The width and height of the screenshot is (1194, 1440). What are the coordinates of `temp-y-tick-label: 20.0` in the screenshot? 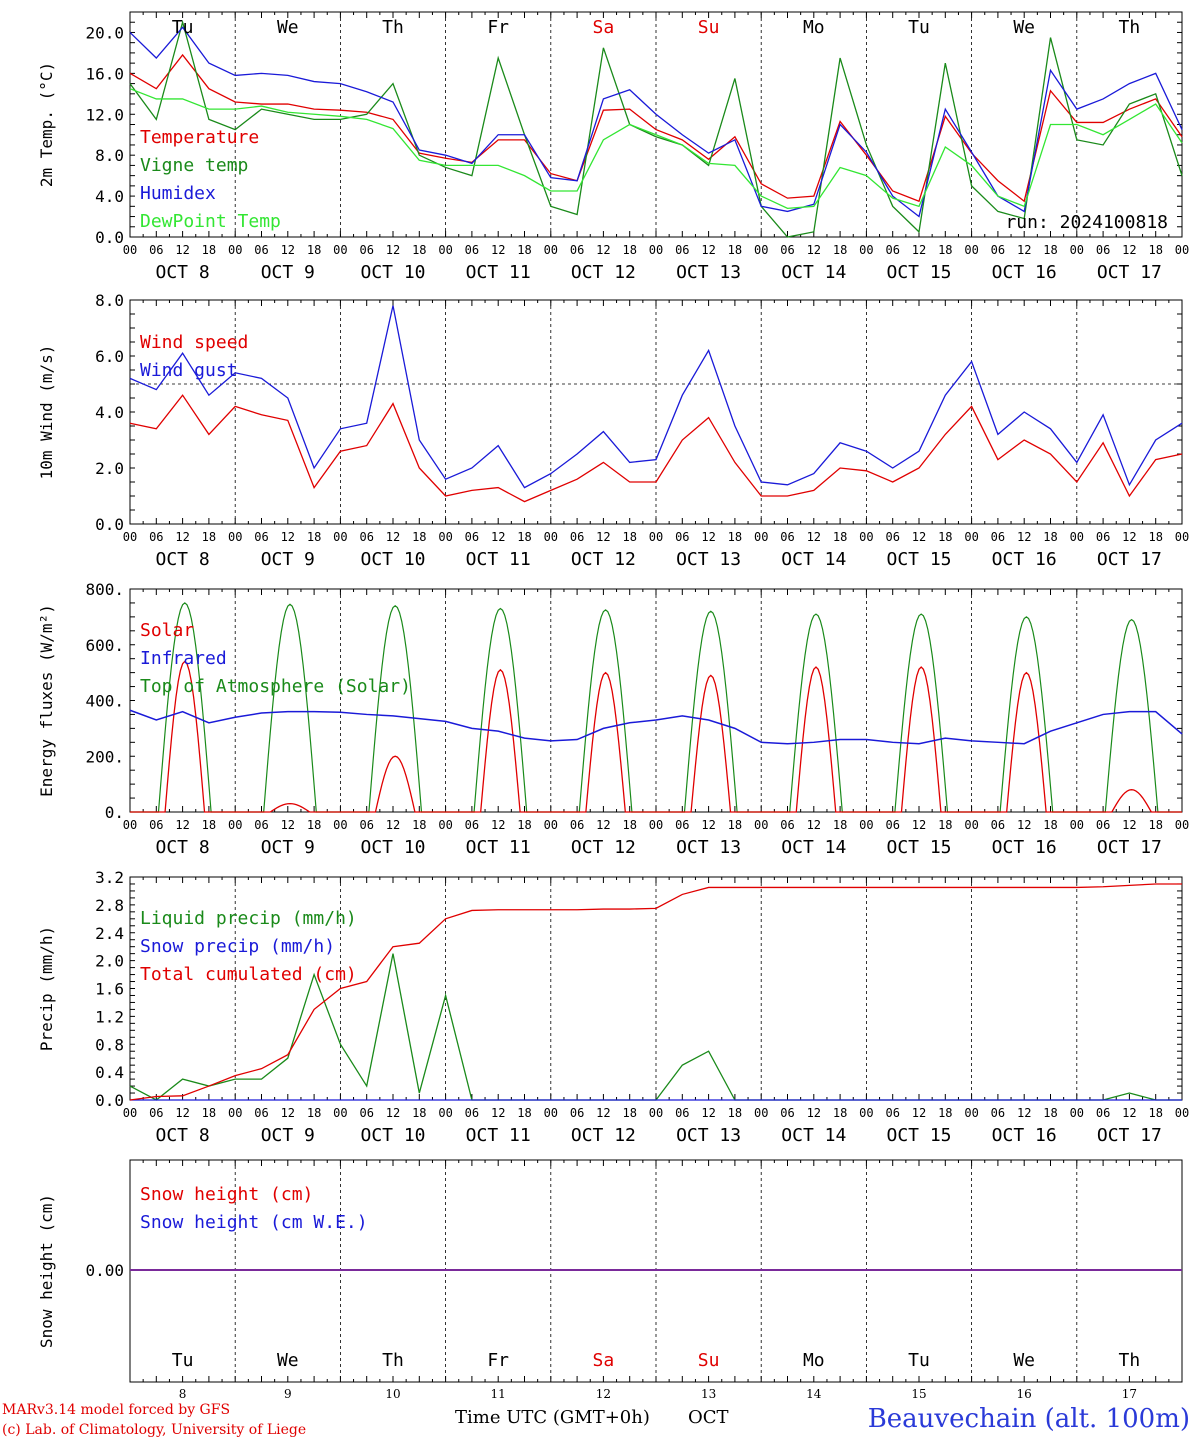 It's located at (104, 32).